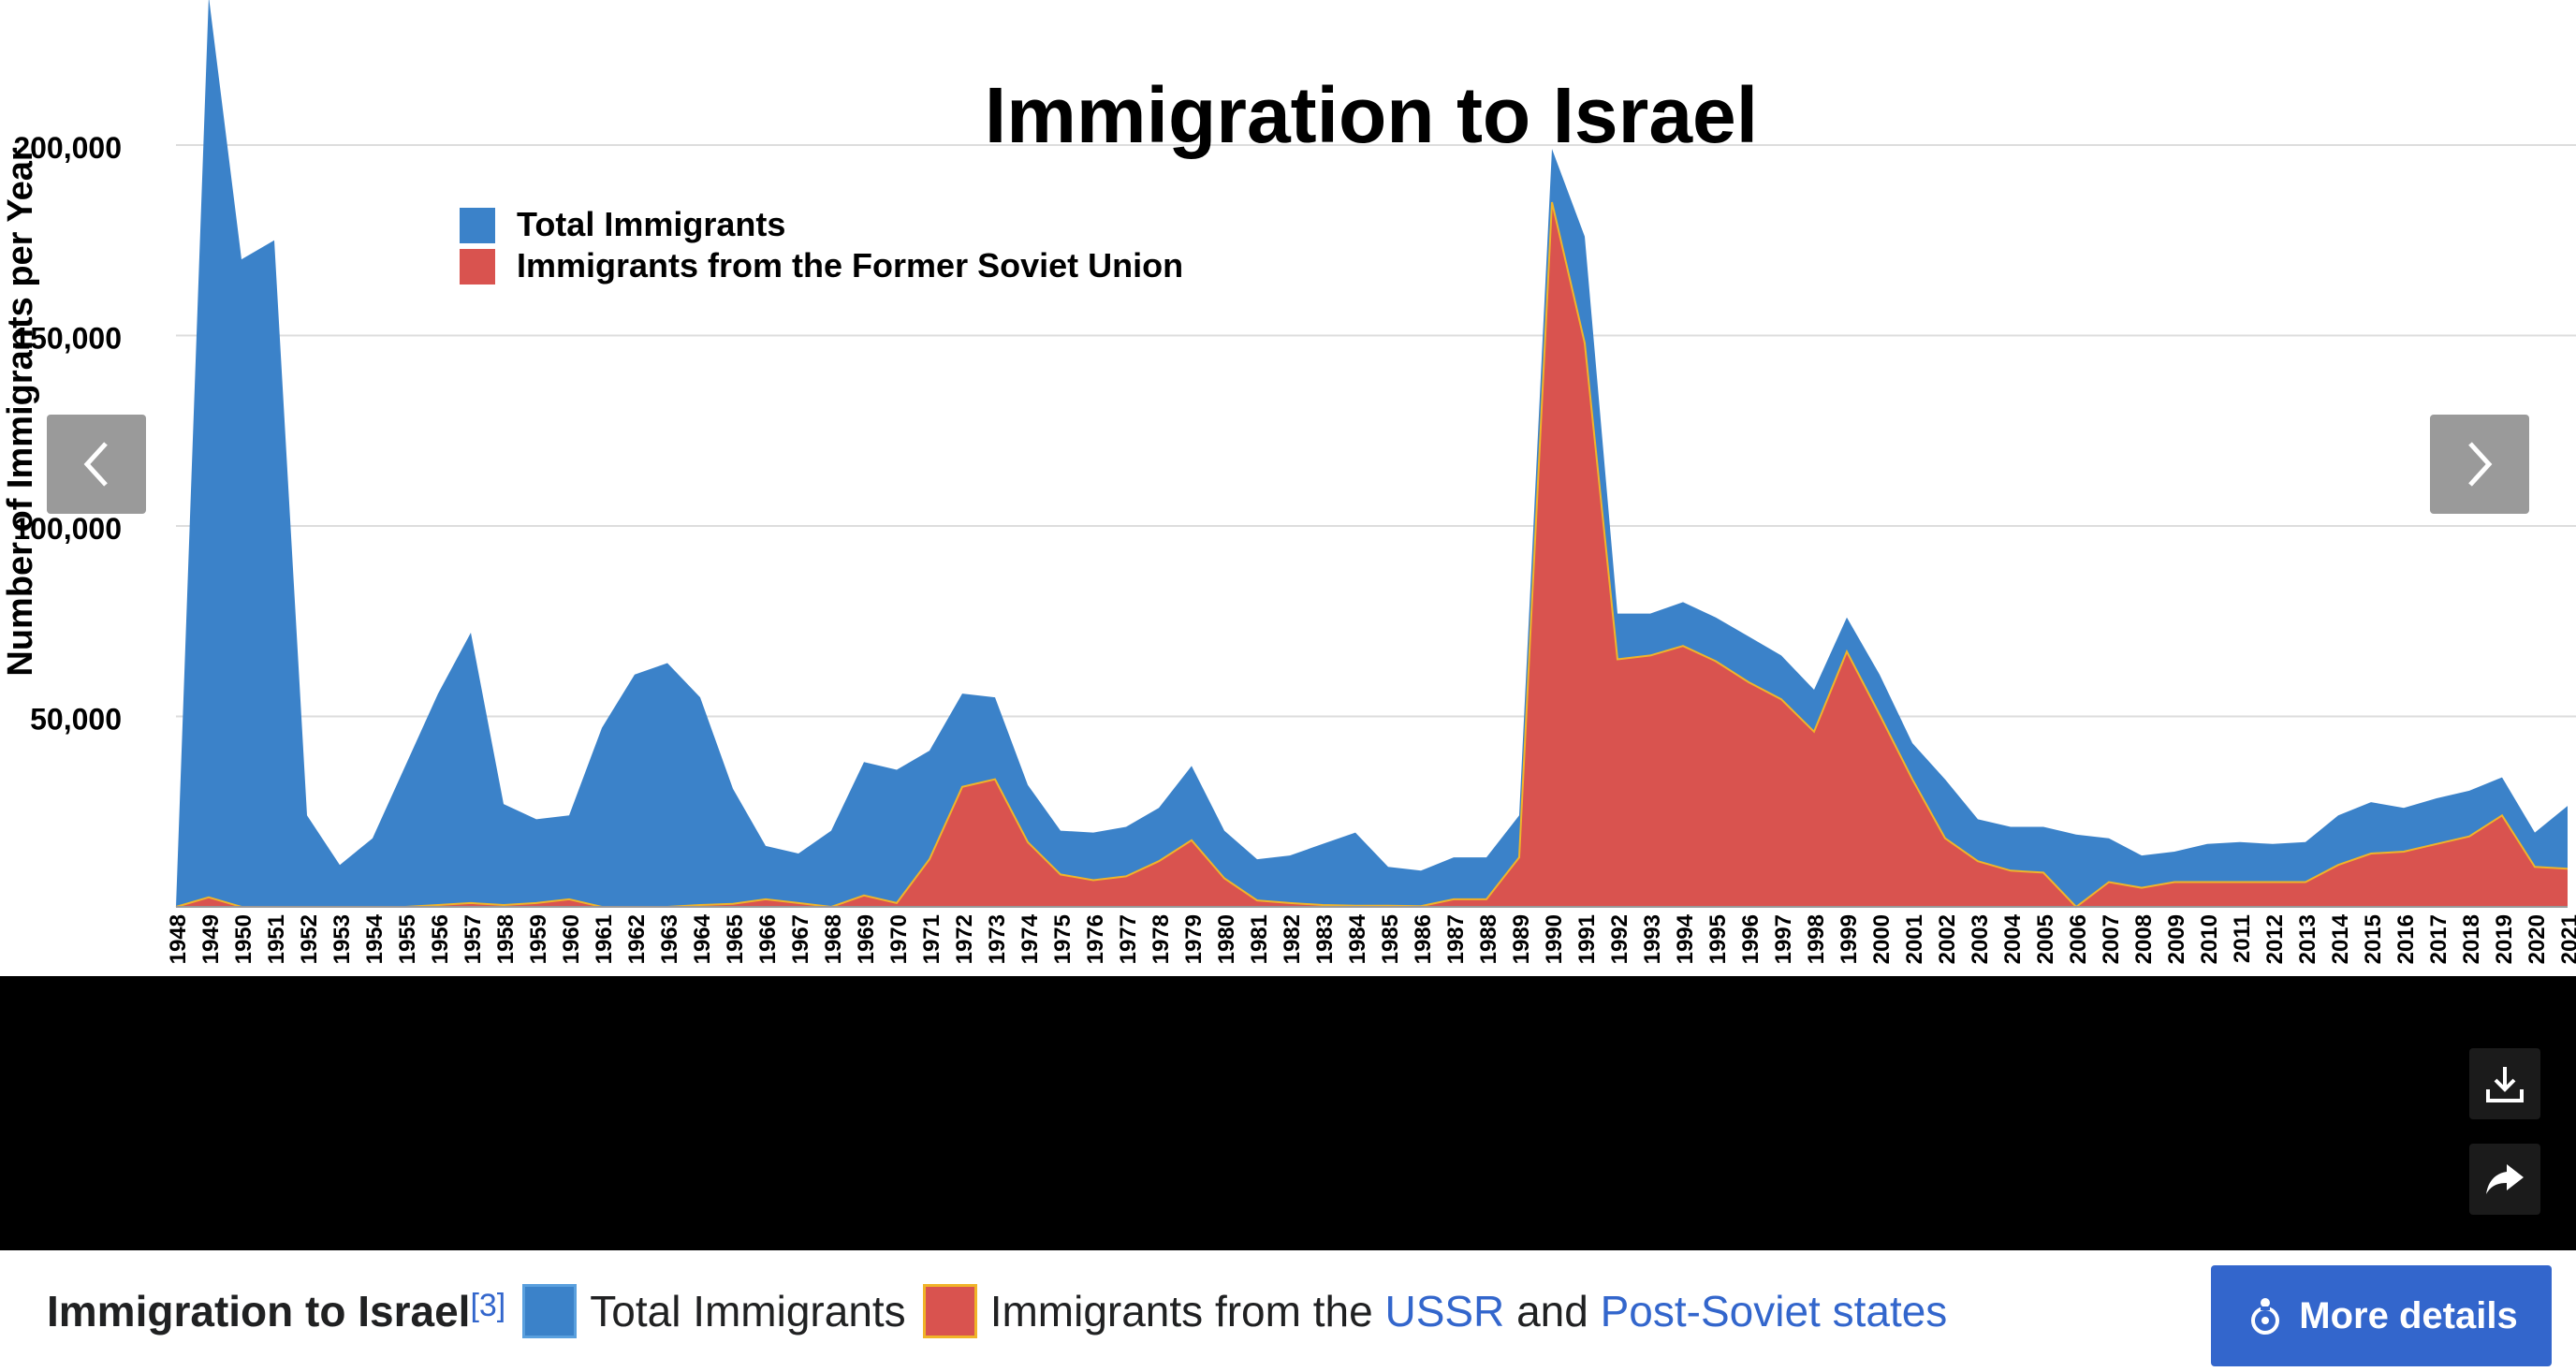  I want to click on x-tick-label: 1969, so click(866, 939).